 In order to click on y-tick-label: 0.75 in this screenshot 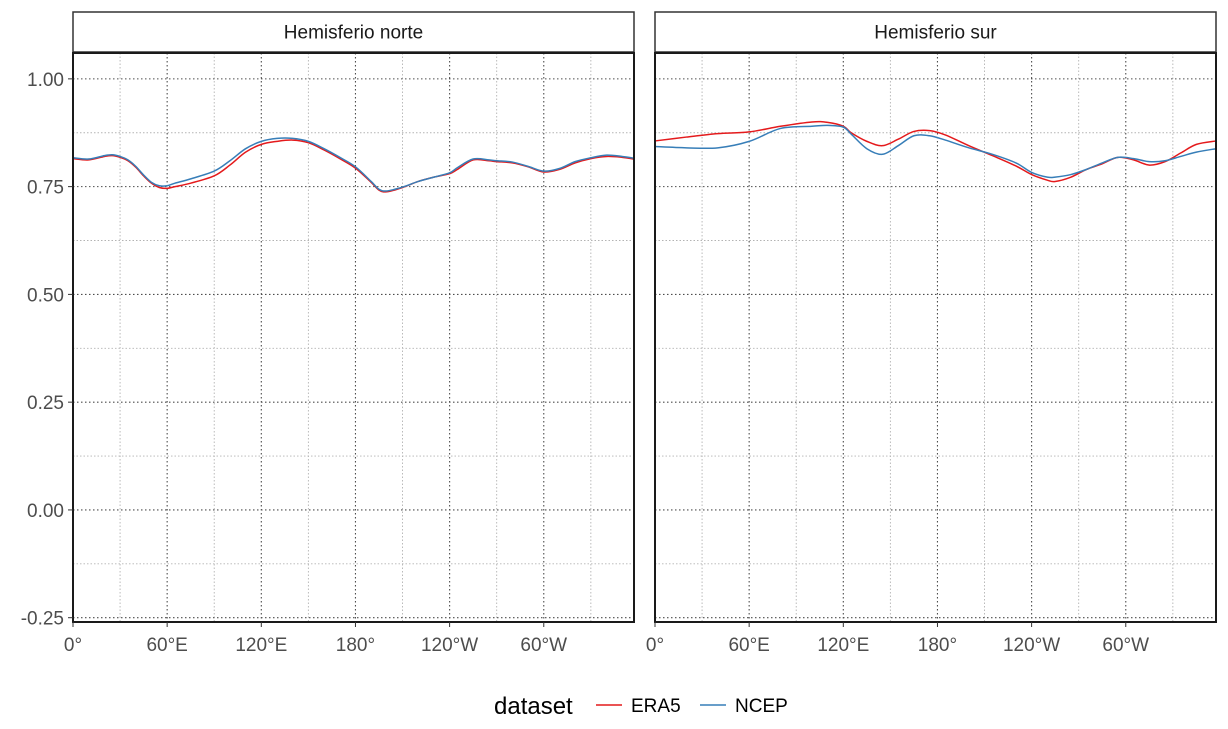, I will do `click(45, 188)`.